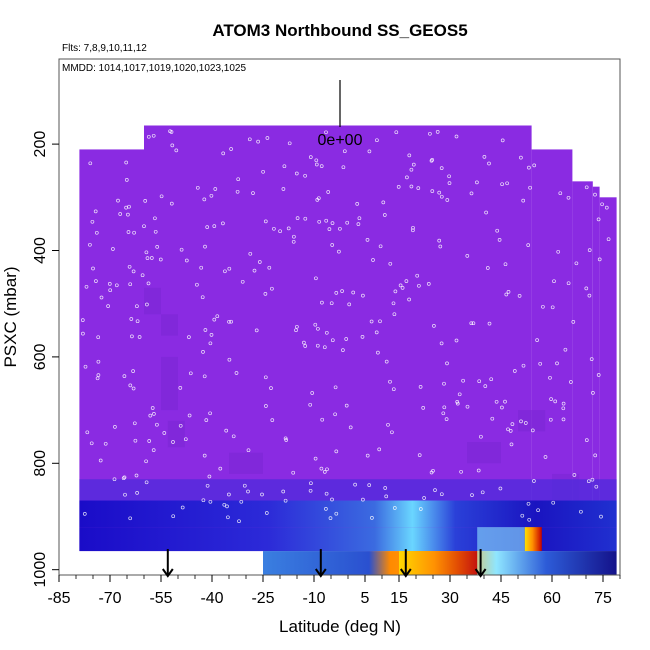 This screenshot has height=650, width=650. I want to click on x-tick-label: 45, so click(501, 598).